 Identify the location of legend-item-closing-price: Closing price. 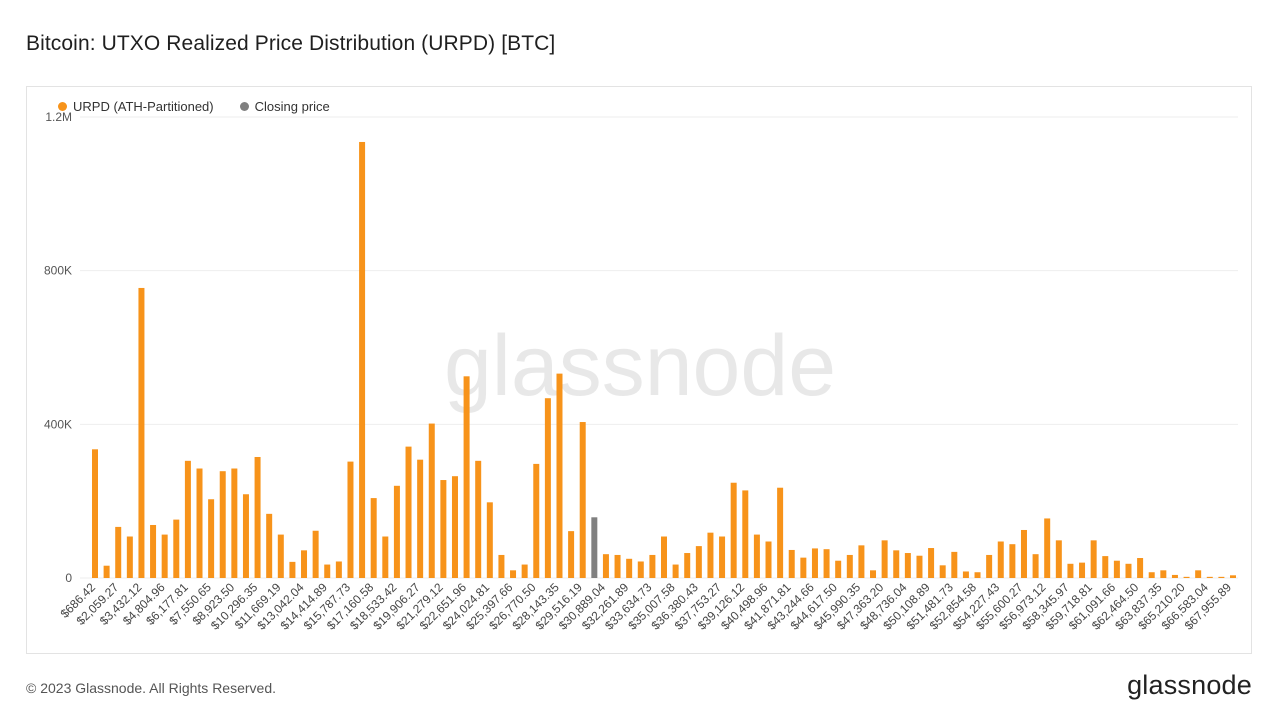
(284, 106).